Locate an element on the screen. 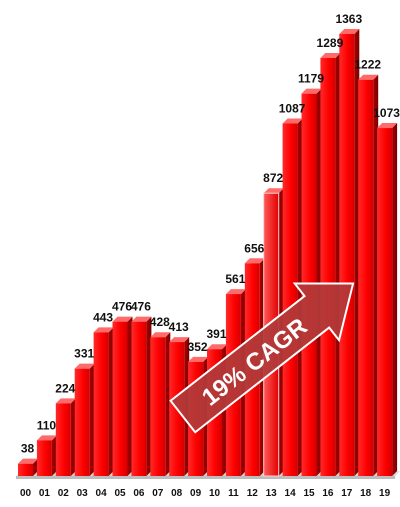  x-tick-10: 10 is located at coordinates (215, 493).